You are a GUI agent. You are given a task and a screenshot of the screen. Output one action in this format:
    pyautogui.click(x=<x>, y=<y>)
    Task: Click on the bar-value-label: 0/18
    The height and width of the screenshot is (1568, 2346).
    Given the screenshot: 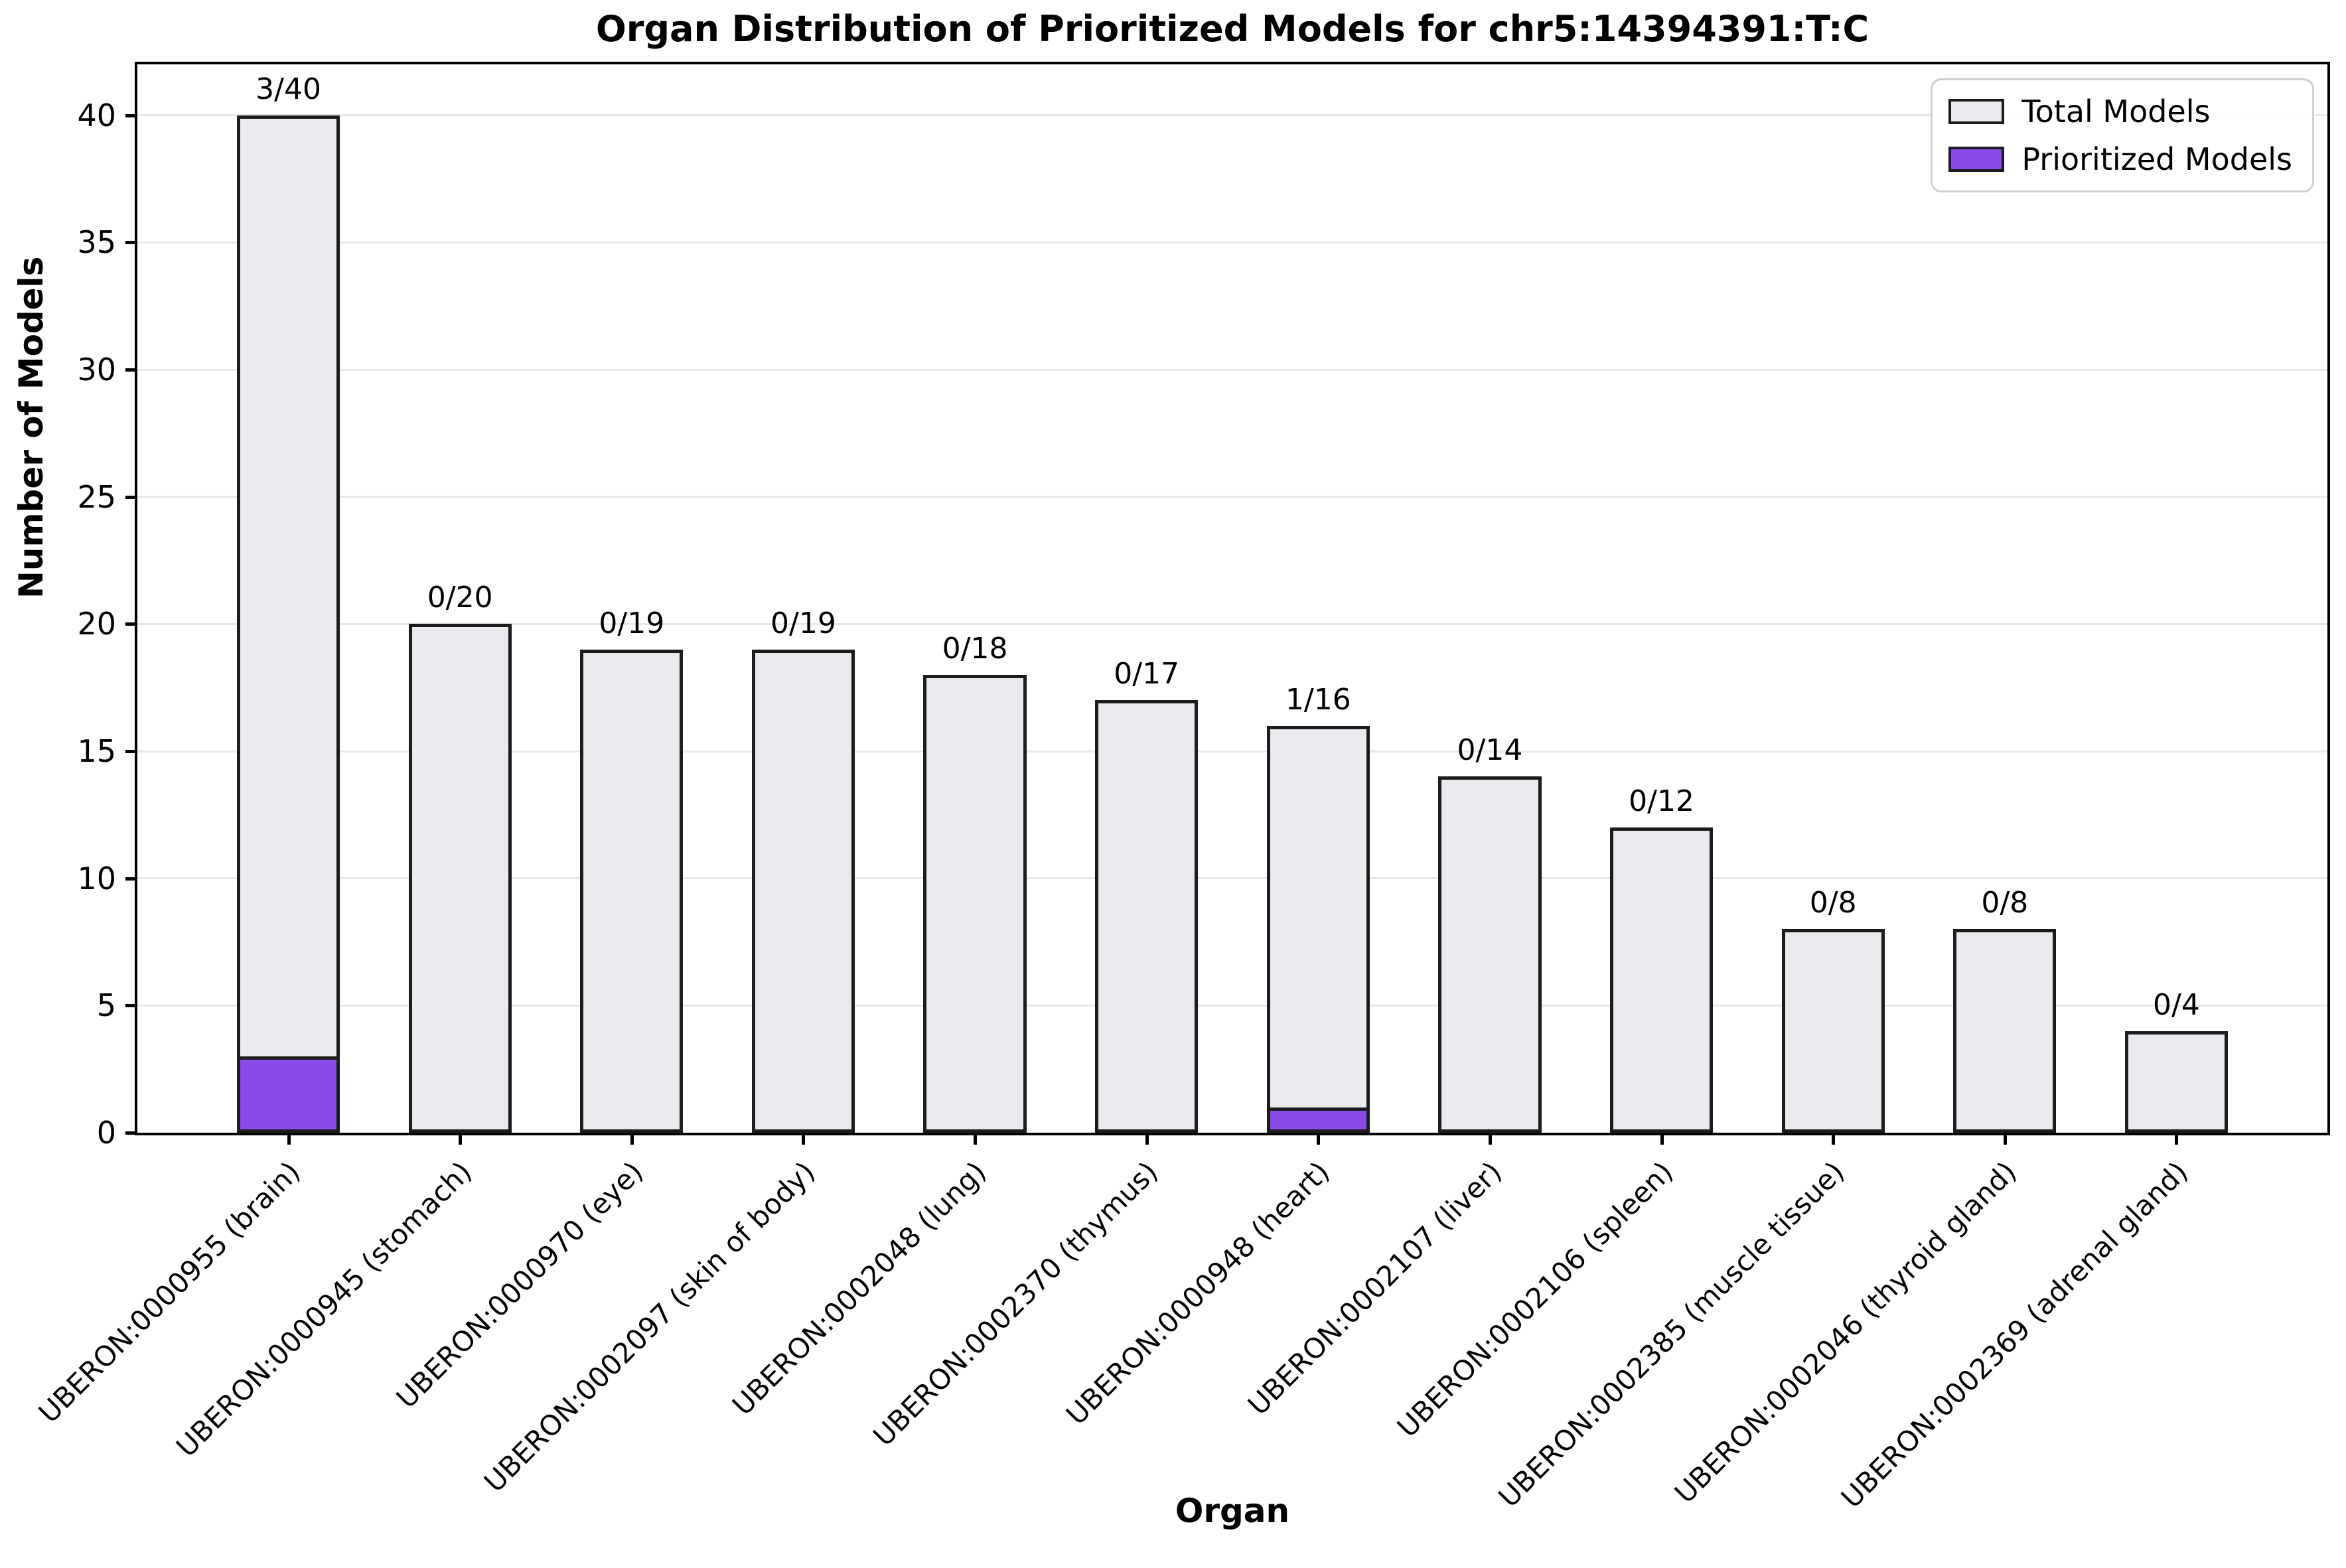 What is the action you would take?
    pyautogui.click(x=975, y=649)
    